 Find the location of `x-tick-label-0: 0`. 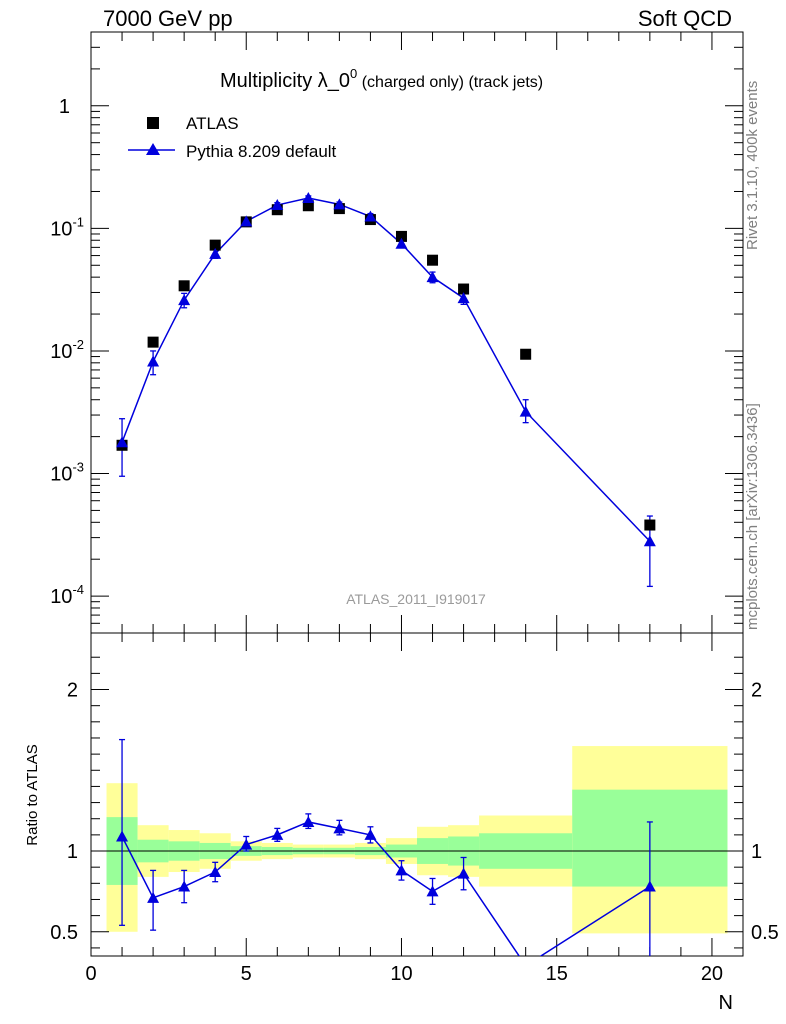

x-tick-label-0: 0 is located at coordinates (90, 974).